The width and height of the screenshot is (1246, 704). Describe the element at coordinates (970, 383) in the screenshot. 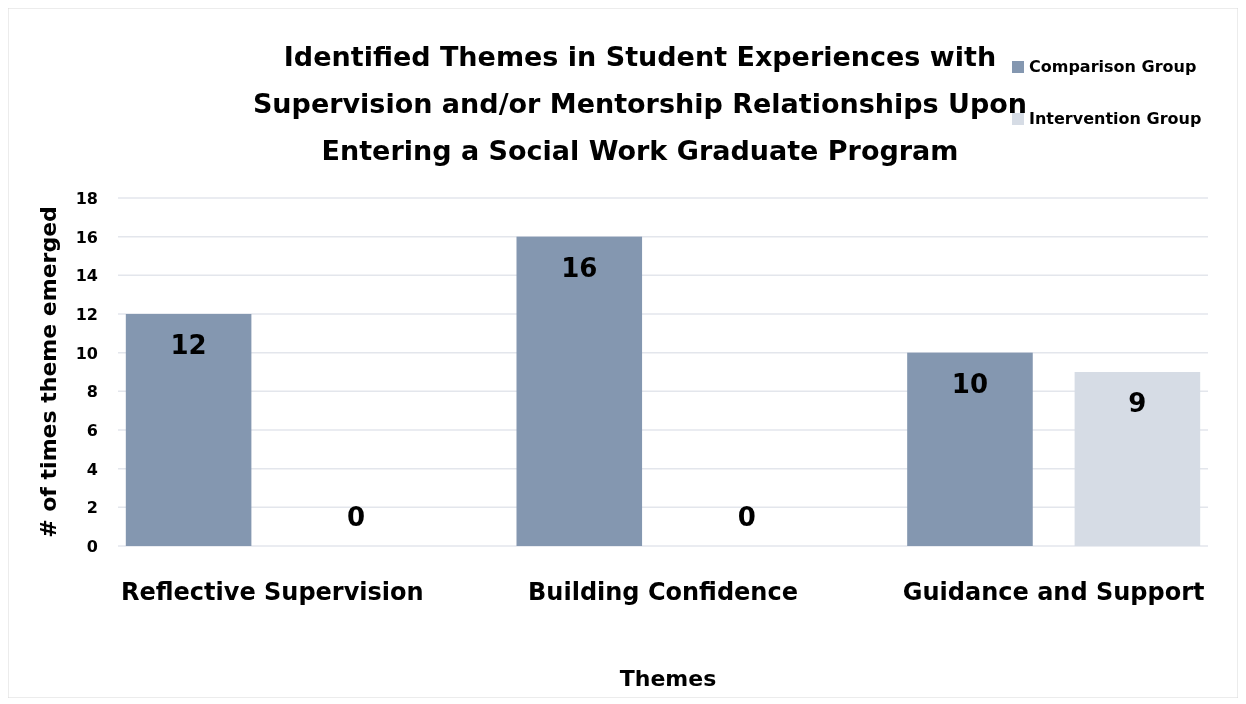

I see `data-label: 10` at that location.